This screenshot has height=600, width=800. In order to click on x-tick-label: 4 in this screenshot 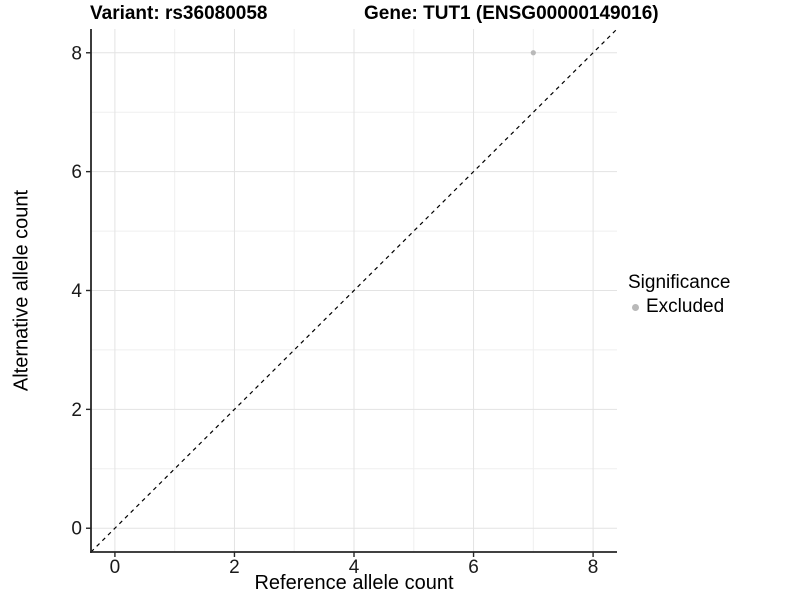, I will do `click(354, 567)`.